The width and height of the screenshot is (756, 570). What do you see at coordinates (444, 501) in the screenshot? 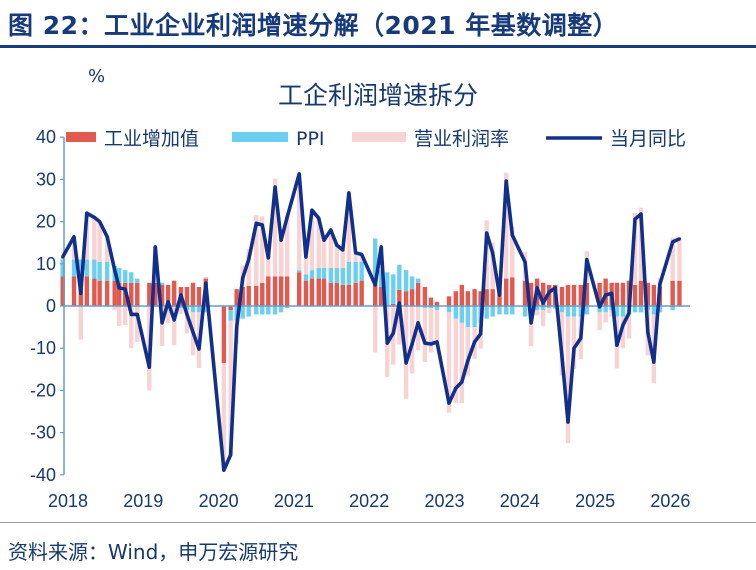
I see `x-tick-label: 2023` at bounding box center [444, 501].